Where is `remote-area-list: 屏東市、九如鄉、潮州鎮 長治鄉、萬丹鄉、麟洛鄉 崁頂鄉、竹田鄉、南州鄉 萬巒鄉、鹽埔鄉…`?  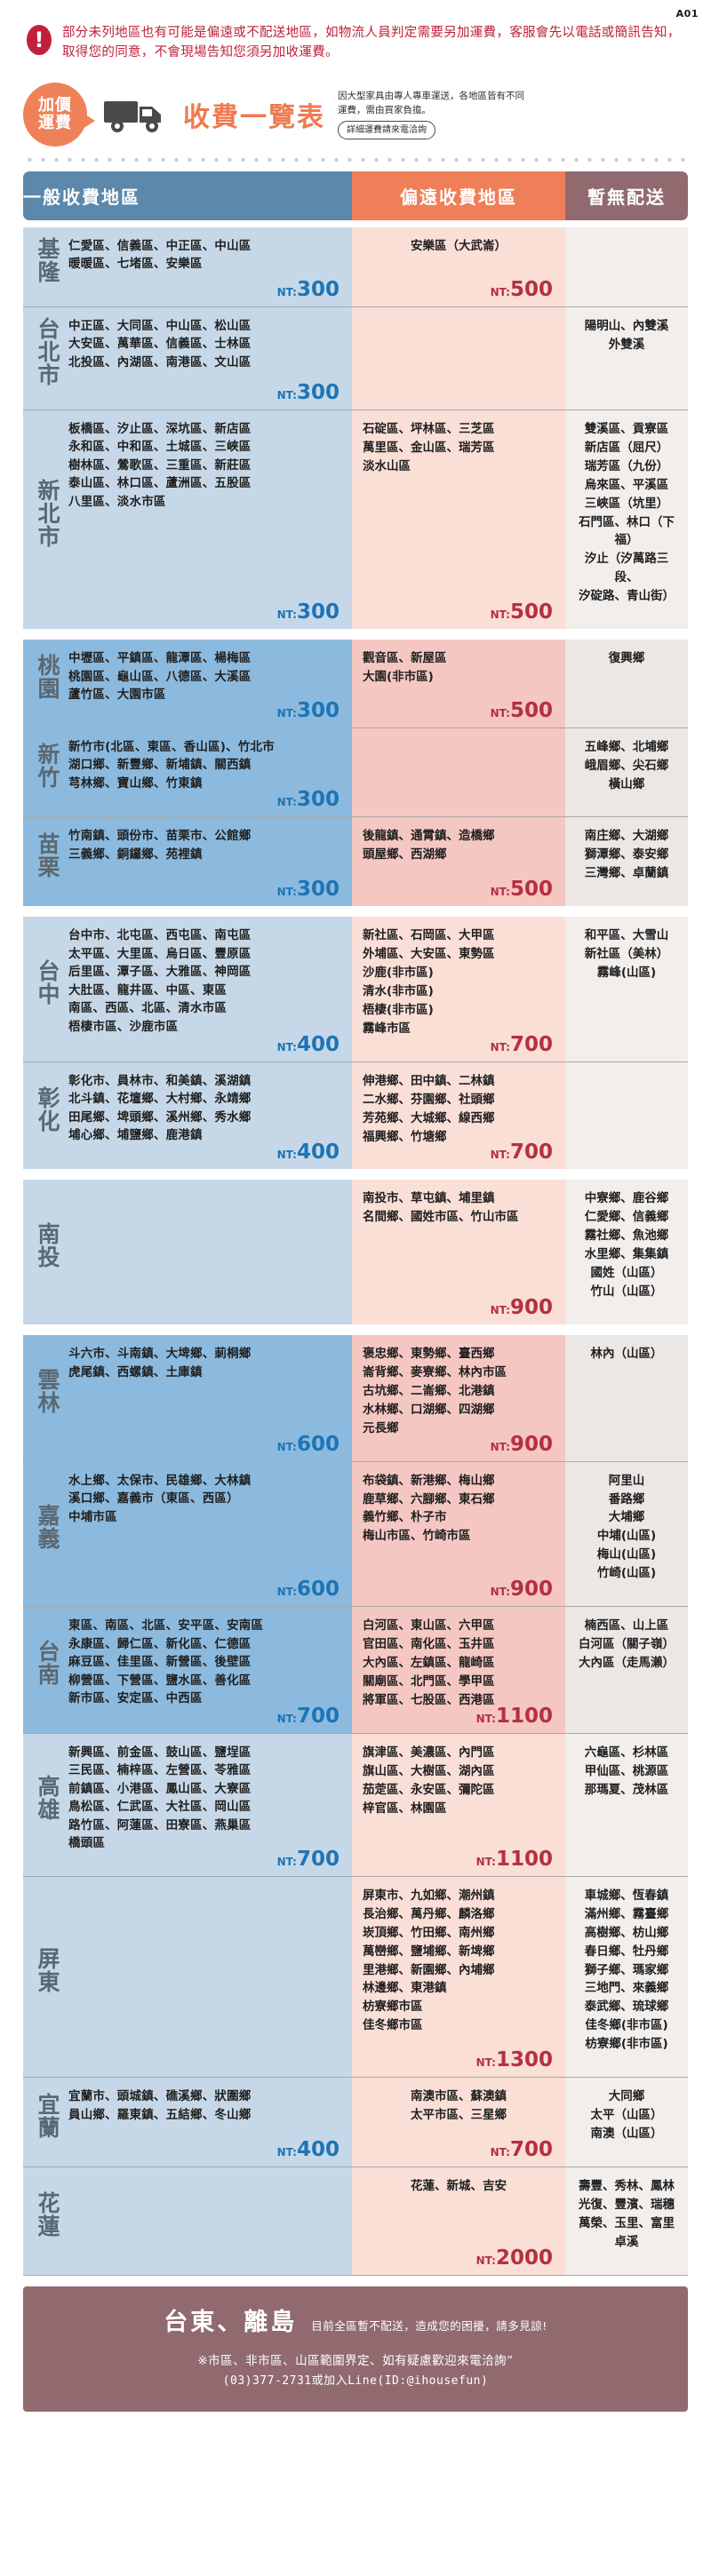
remote-area-list: 屏東市、九如鄉、潮州鎮 長治鄉、萬丹鄉、麟洛鄉 崁頂鄉、竹田鄉、南州鄉 萬巒鄉、鹽埔鄉… is located at coordinates (429, 1960).